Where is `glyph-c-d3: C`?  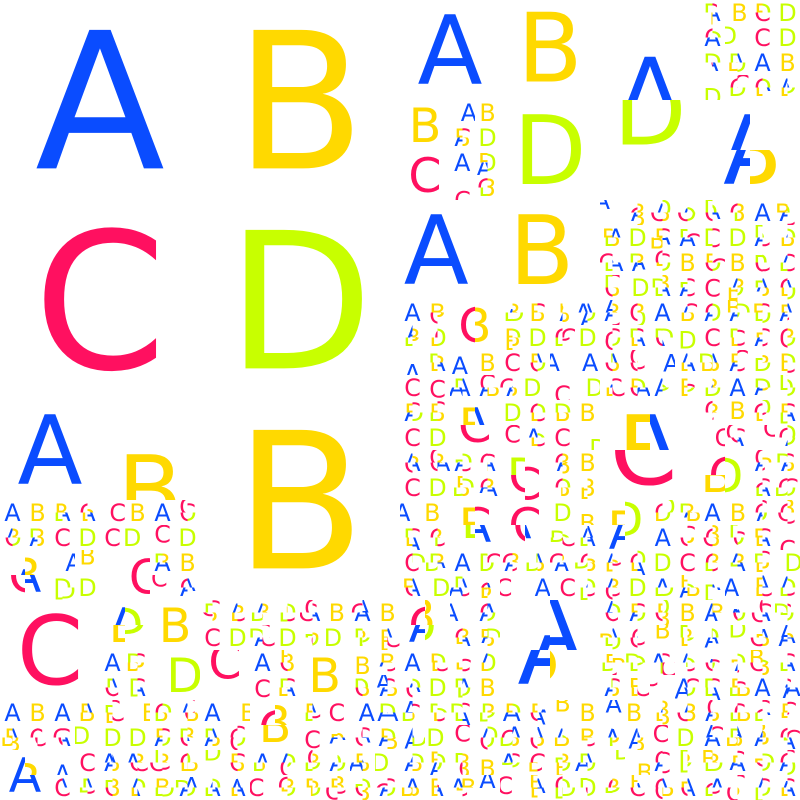 glyph-c-d3: C is located at coordinates (24, 576).